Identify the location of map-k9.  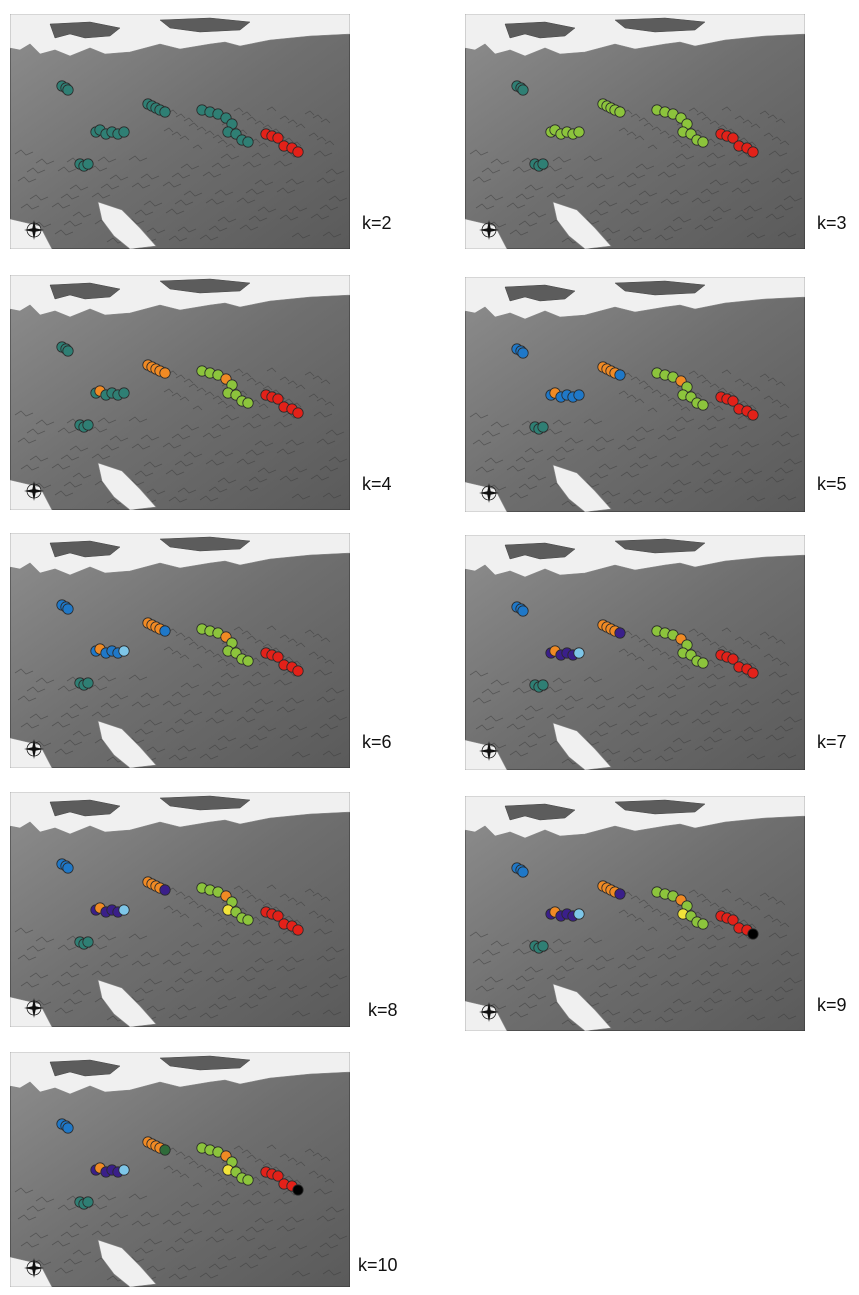
(635, 913).